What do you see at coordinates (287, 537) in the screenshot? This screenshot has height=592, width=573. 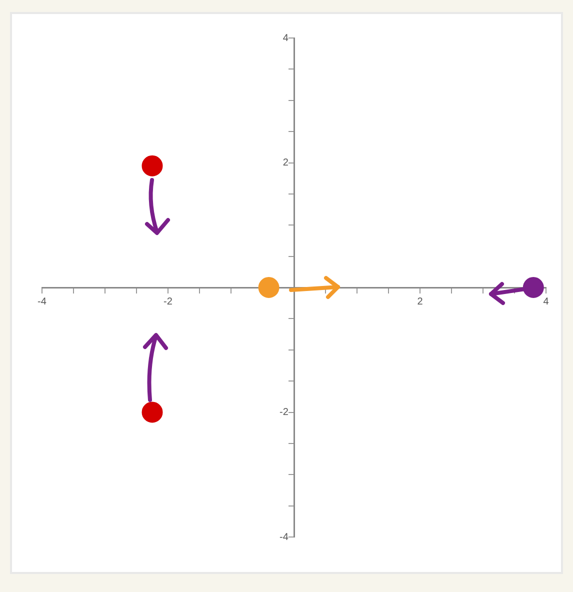 I see `y-tick-label: -4` at bounding box center [287, 537].